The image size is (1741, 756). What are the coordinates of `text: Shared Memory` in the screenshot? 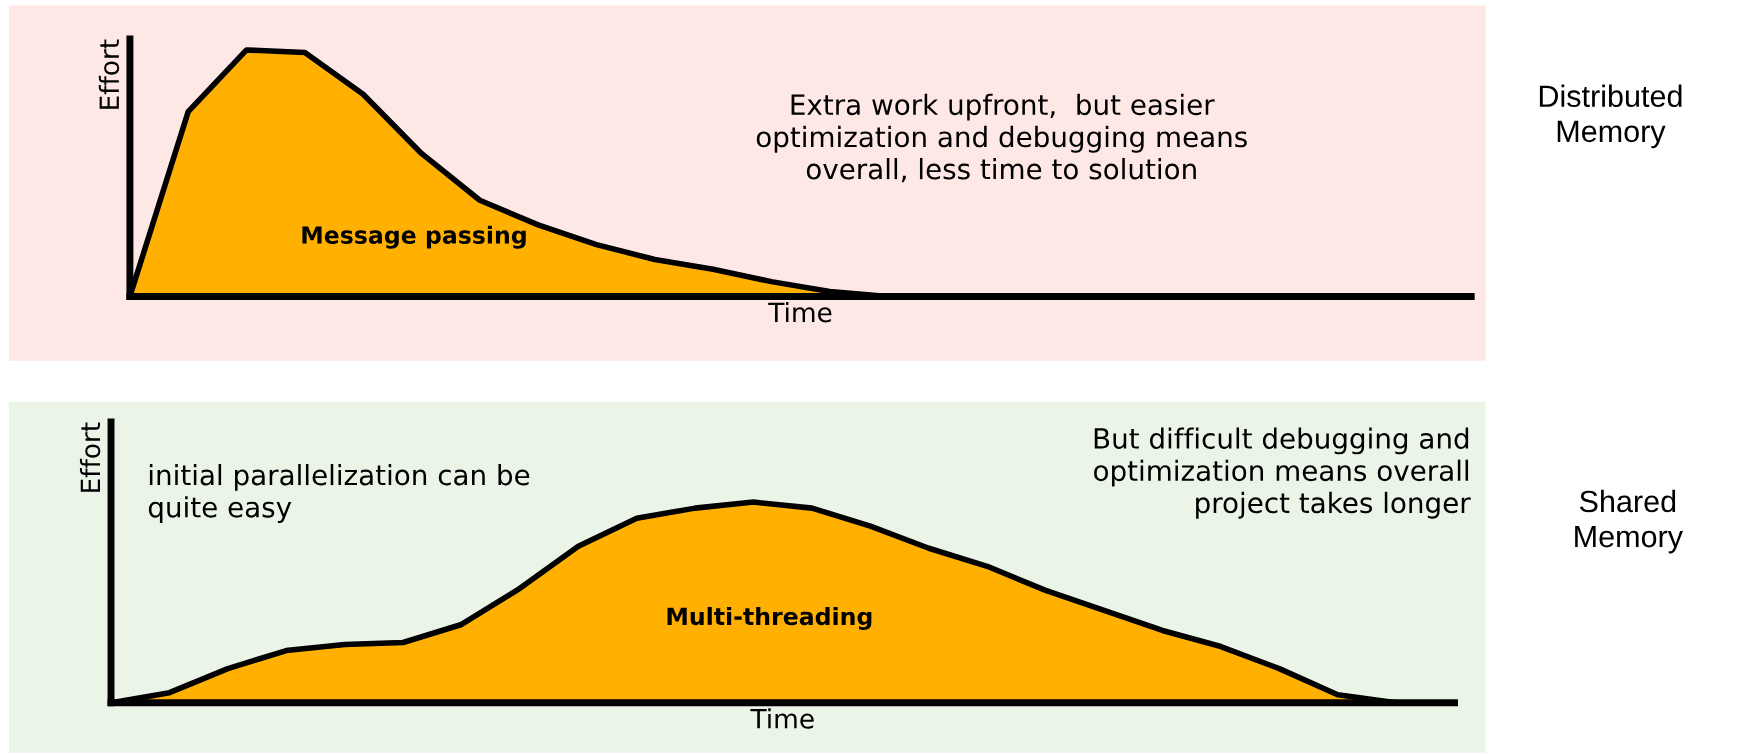 It's located at (1629, 521).